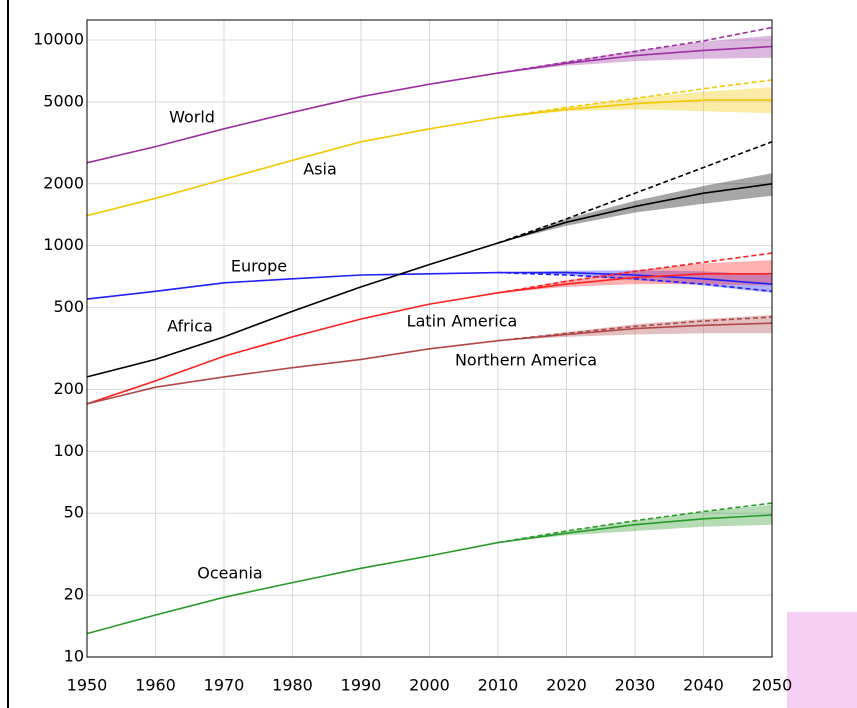  I want to click on x-tick-label: 1980, so click(292, 685).